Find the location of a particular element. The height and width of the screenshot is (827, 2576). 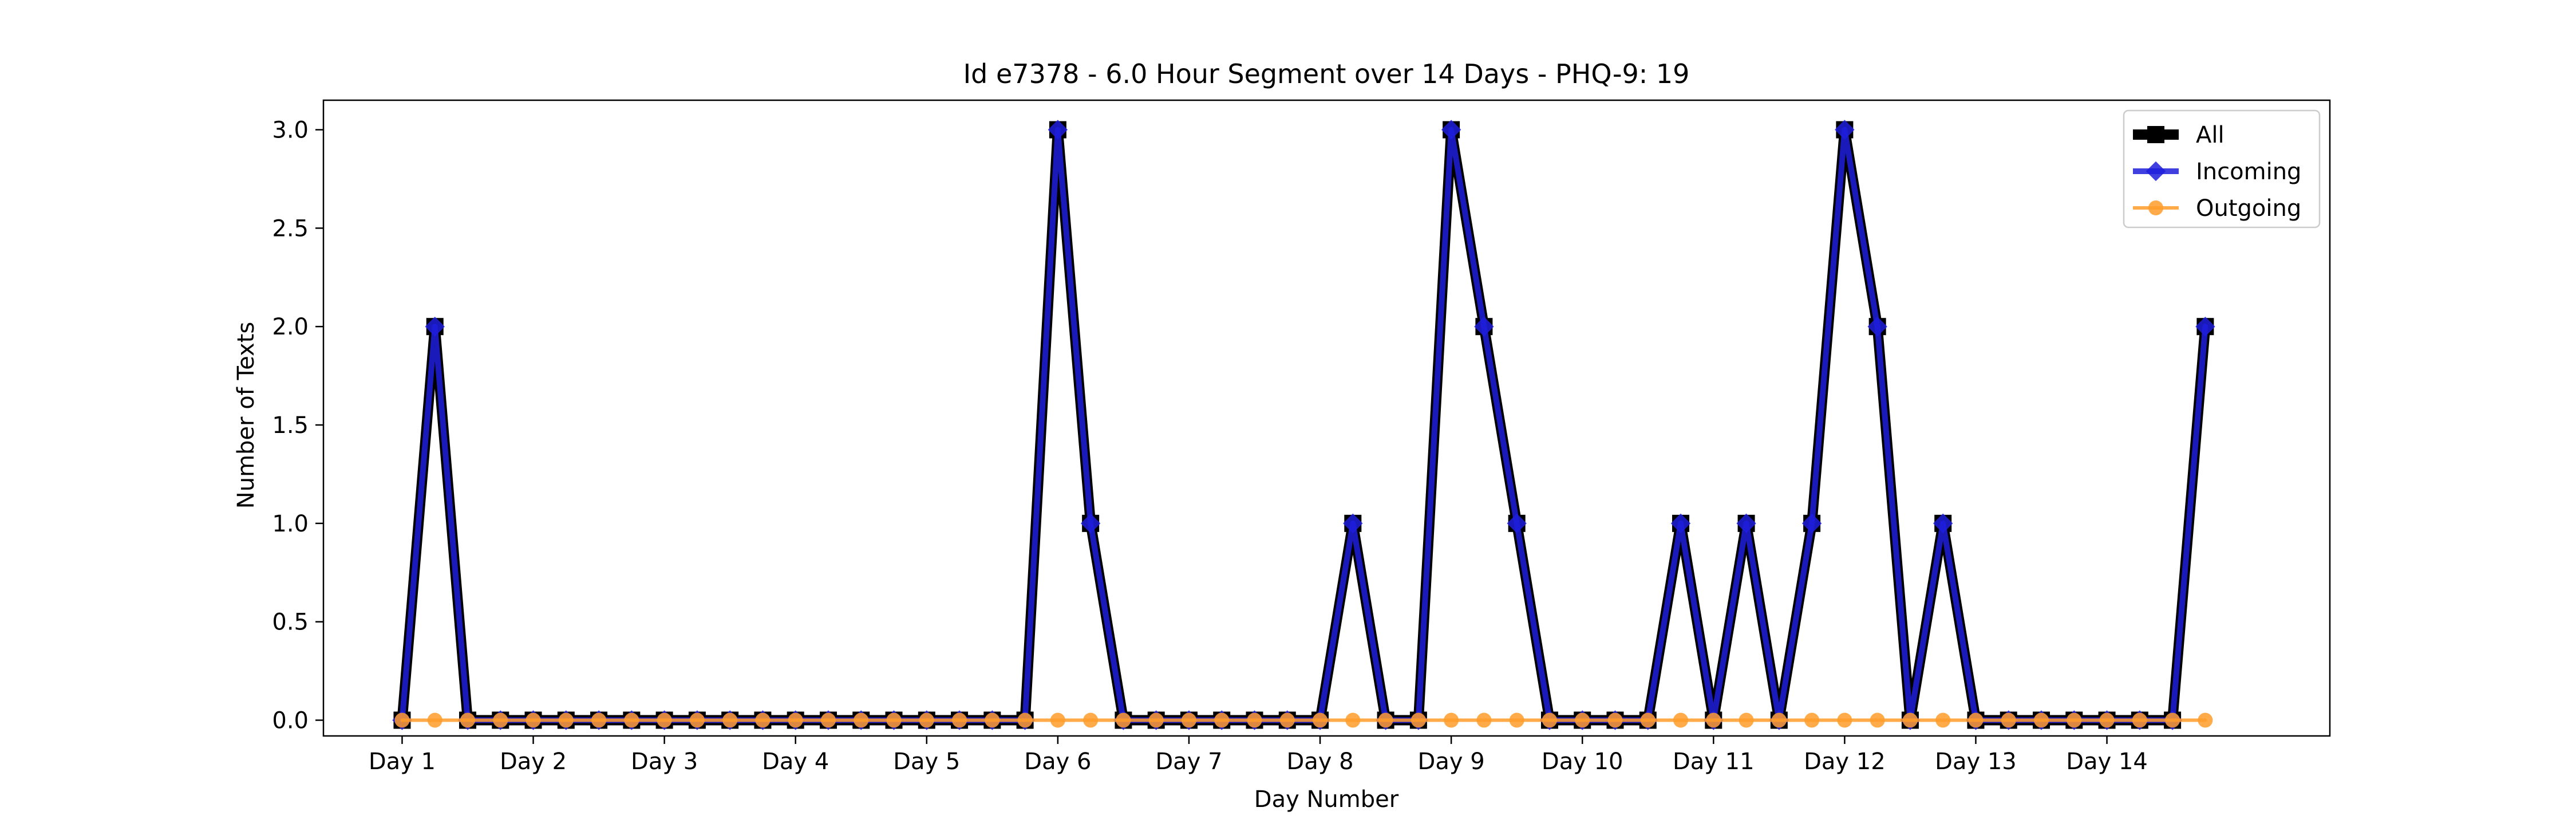

x-tick-label: Day 7 is located at coordinates (1188, 762).